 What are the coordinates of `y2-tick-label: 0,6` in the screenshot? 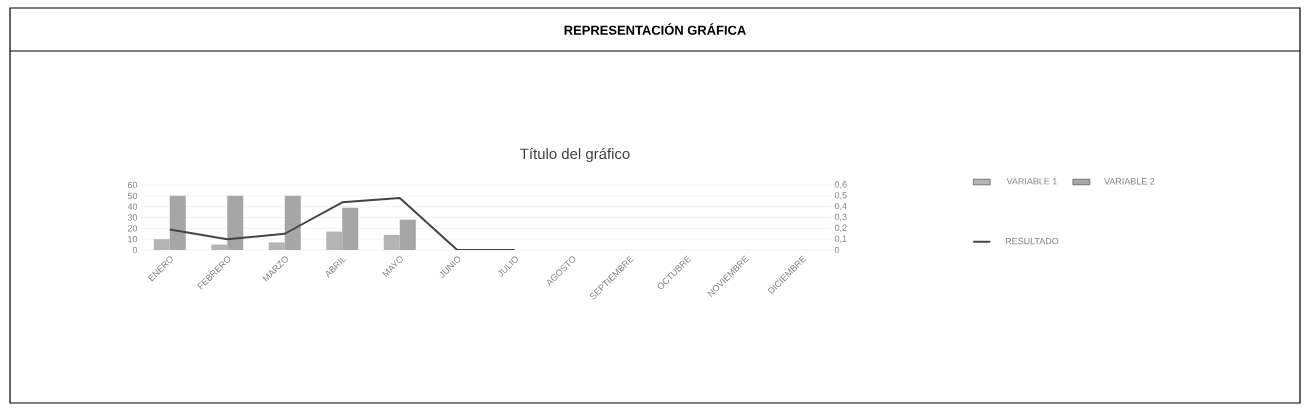 It's located at (840, 185).